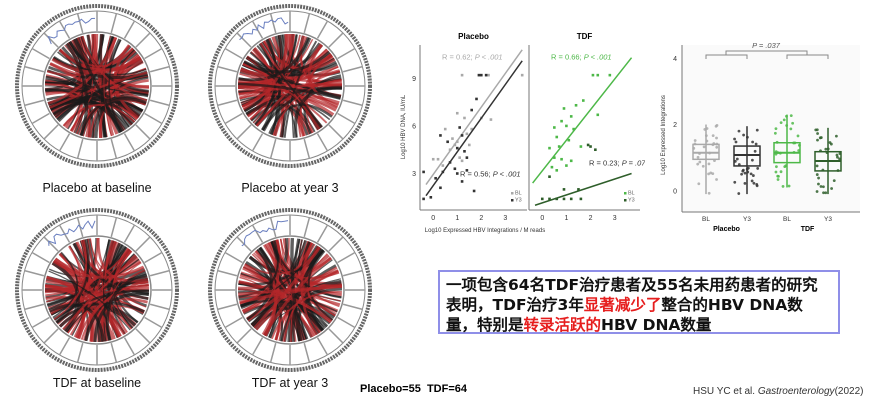  Describe the element at coordinates (413, 389) in the screenshot. I see `sample-size: Placebo=55 TDF=64` at that location.